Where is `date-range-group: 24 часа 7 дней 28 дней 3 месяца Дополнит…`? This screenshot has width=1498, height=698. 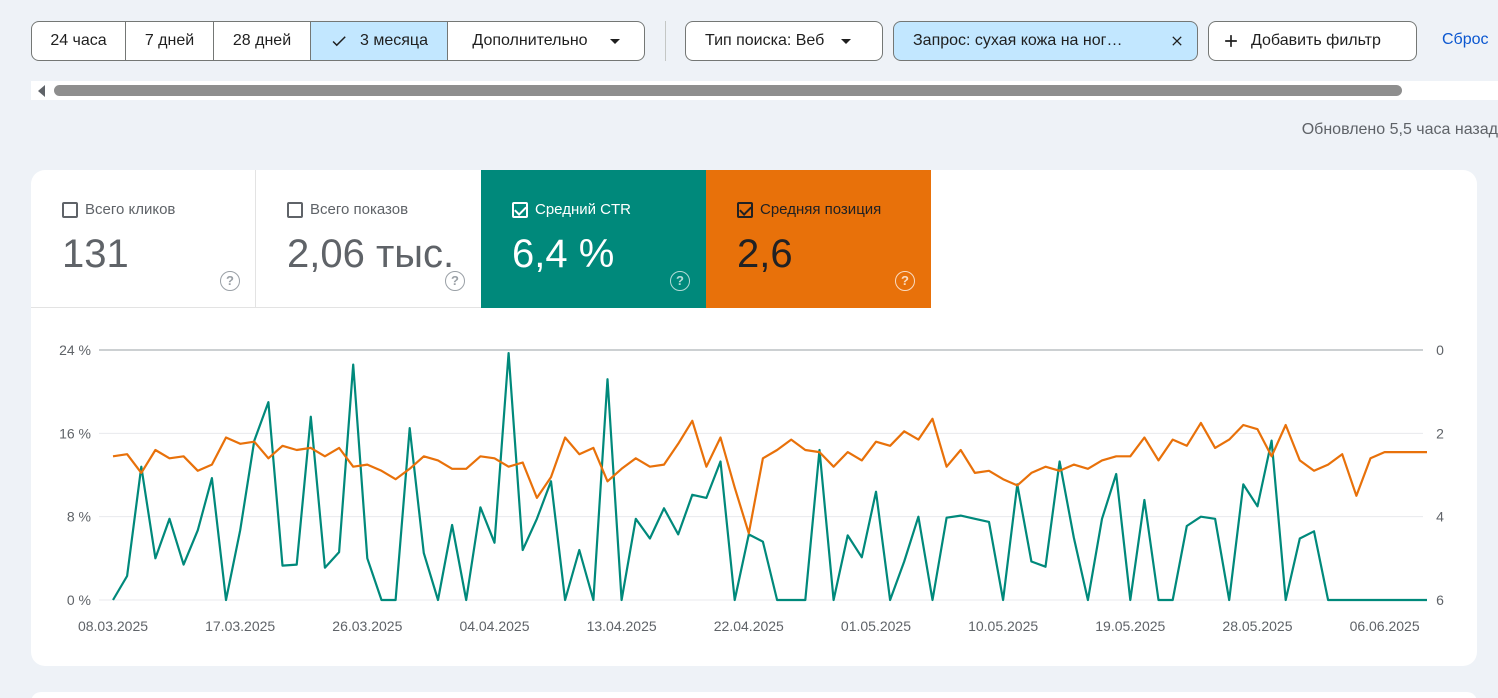 date-range-group: 24 часа 7 дней 28 дней 3 месяца Дополнит… is located at coordinates (338, 41).